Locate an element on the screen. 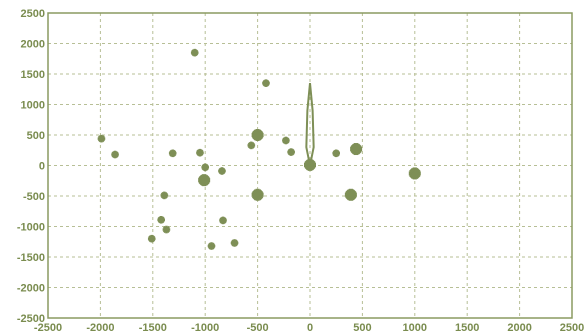  x-tick-label: 1000 is located at coordinates (415, 328).